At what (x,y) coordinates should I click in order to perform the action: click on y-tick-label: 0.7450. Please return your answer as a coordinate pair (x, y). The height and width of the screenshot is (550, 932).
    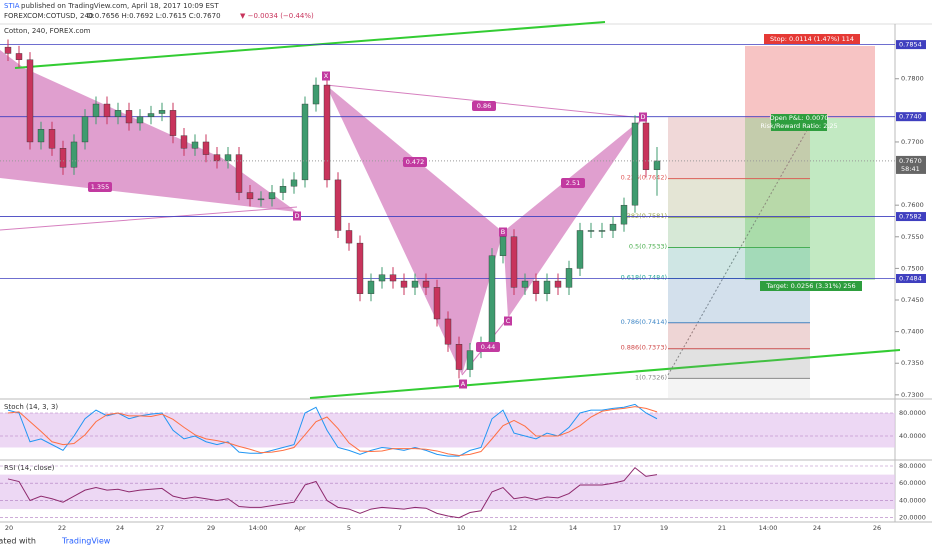
    Looking at the image, I should click on (912, 300).